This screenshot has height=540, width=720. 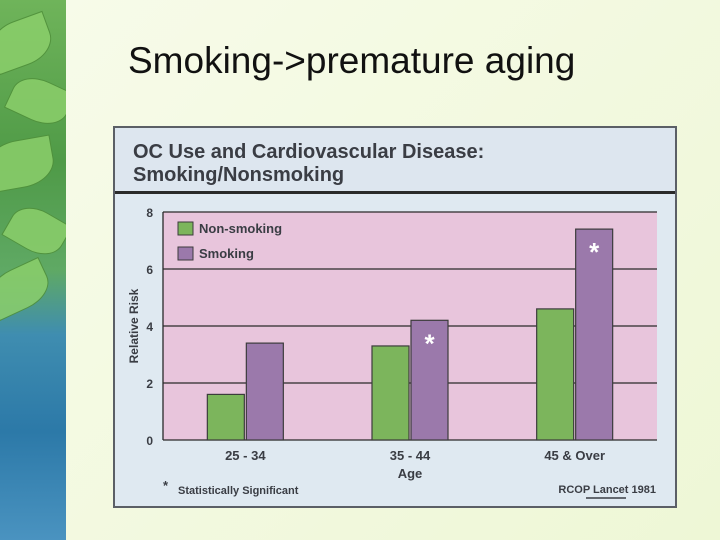 What do you see at coordinates (238, 491) in the screenshot?
I see `footnote-text: Statistically Significant` at bounding box center [238, 491].